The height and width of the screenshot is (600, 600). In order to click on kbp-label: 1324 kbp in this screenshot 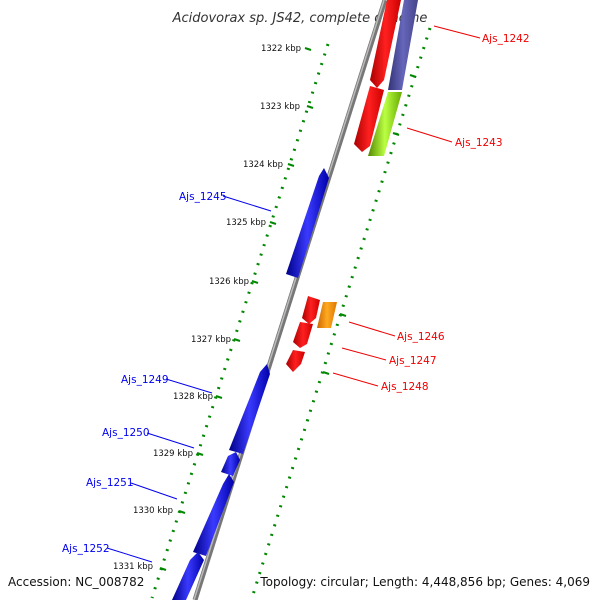, I will do `click(263, 165)`.